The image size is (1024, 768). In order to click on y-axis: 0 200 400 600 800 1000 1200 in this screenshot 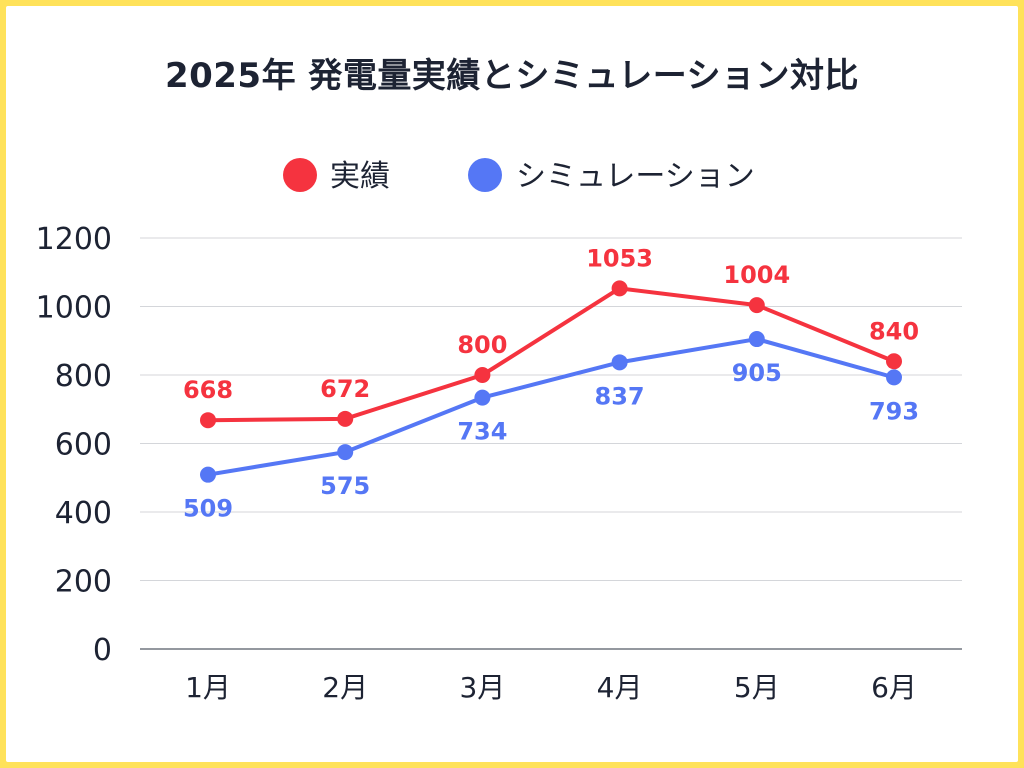, I will do `click(74, 445)`.